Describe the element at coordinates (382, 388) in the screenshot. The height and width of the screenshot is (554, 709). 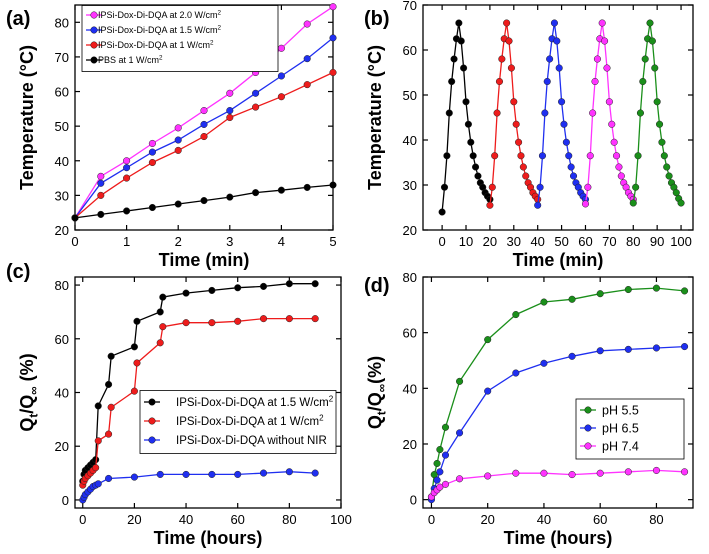
I see `subscript-inf: ∞` at that location.